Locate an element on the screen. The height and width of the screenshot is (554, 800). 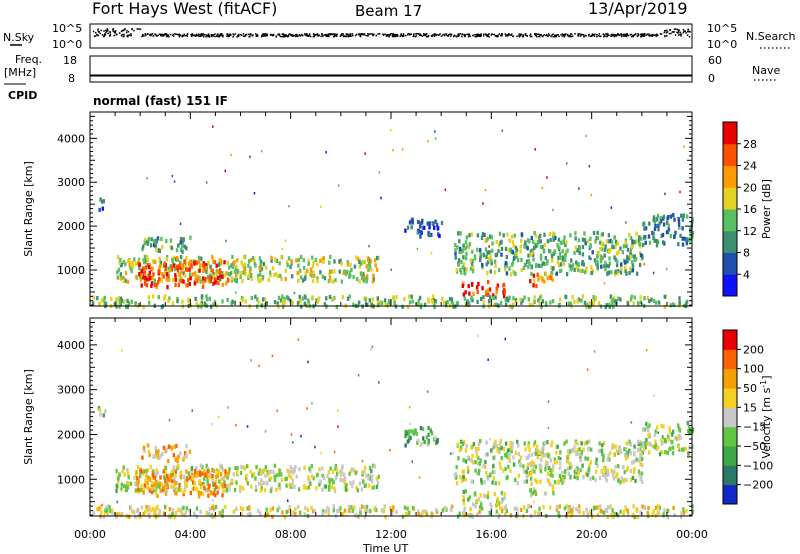
power-colorbar-label: 28 is located at coordinates (750, 144).